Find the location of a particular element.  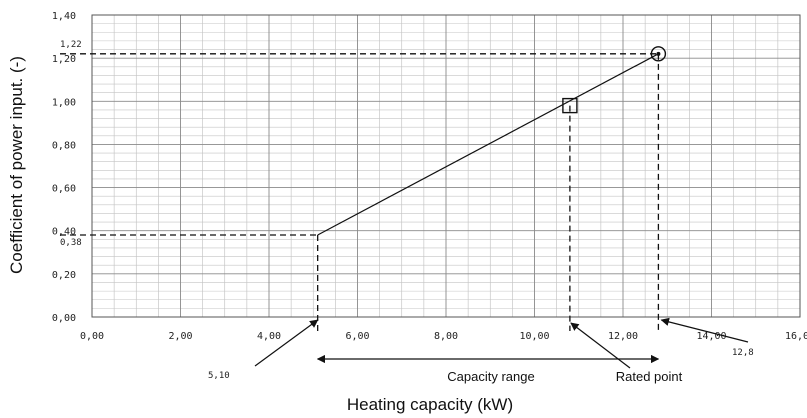

x-tick-label: 8,00 is located at coordinates (446, 336).